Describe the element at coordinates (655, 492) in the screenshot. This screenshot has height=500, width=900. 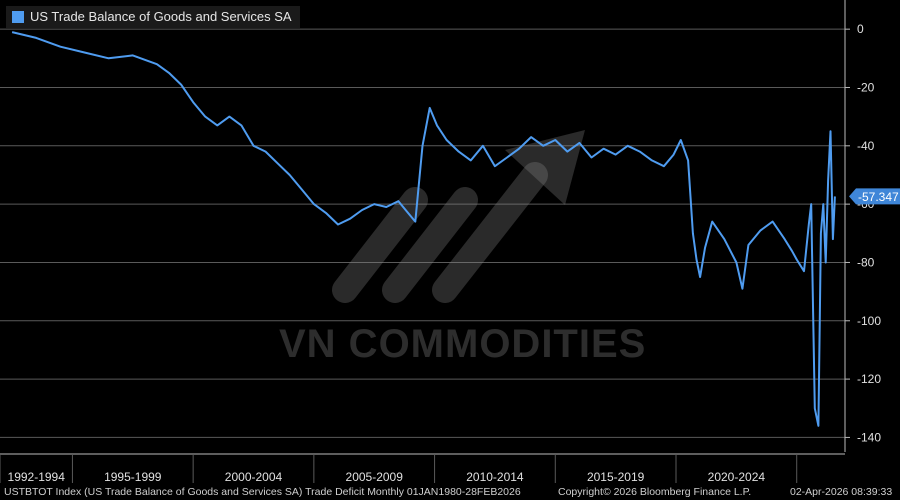
I see `footer-copyright: Copyright© 2026 Bloomberg Finance L.P.` at that location.